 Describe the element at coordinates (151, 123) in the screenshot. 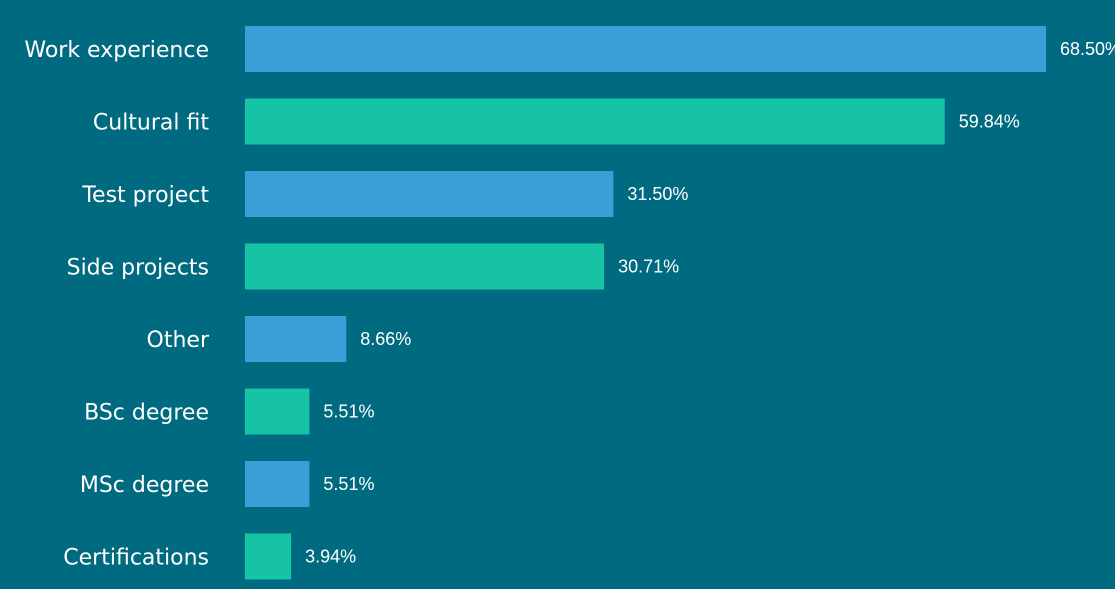

I see `category-label-cultural-fit: Cultural fit` at that location.